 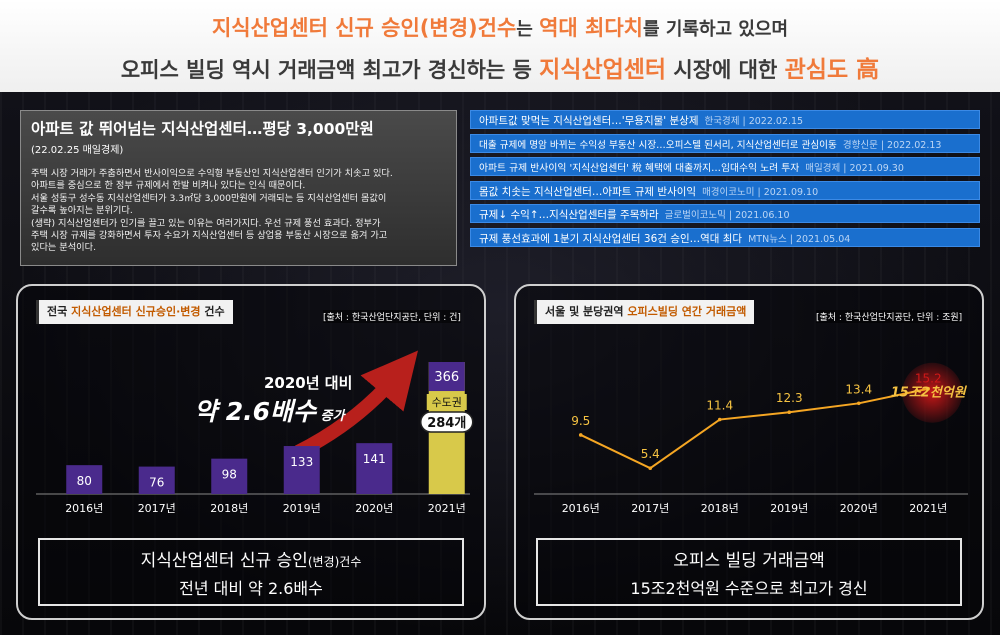 What do you see at coordinates (754, 428) in the screenshot?
I see `series-line` at bounding box center [754, 428].